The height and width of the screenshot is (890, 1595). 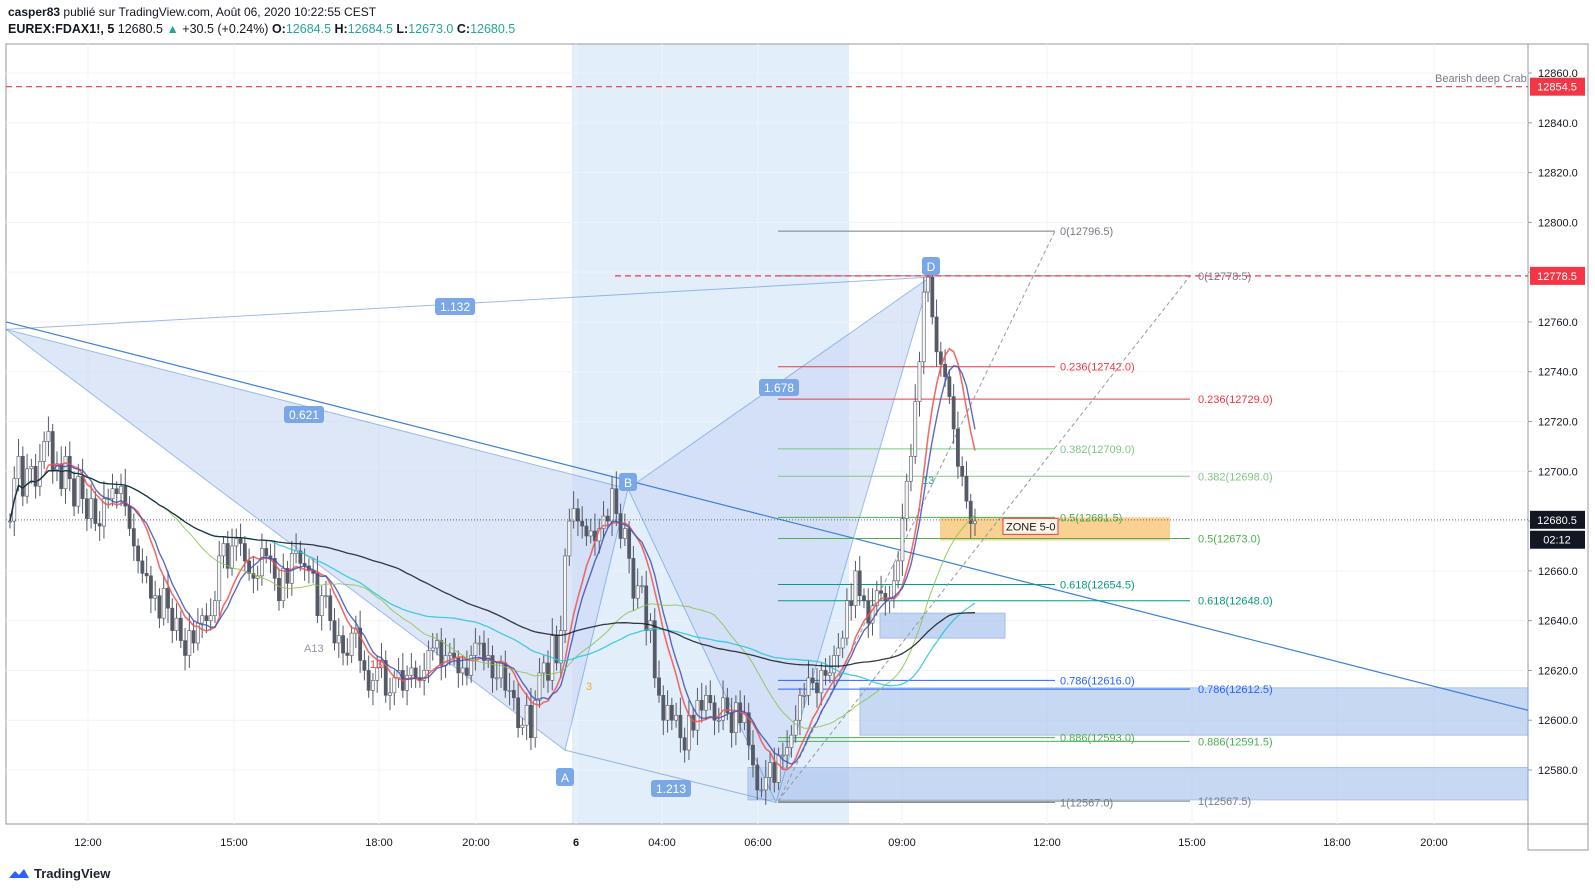 What do you see at coordinates (402, 29) in the screenshot?
I see `low-label: L:` at bounding box center [402, 29].